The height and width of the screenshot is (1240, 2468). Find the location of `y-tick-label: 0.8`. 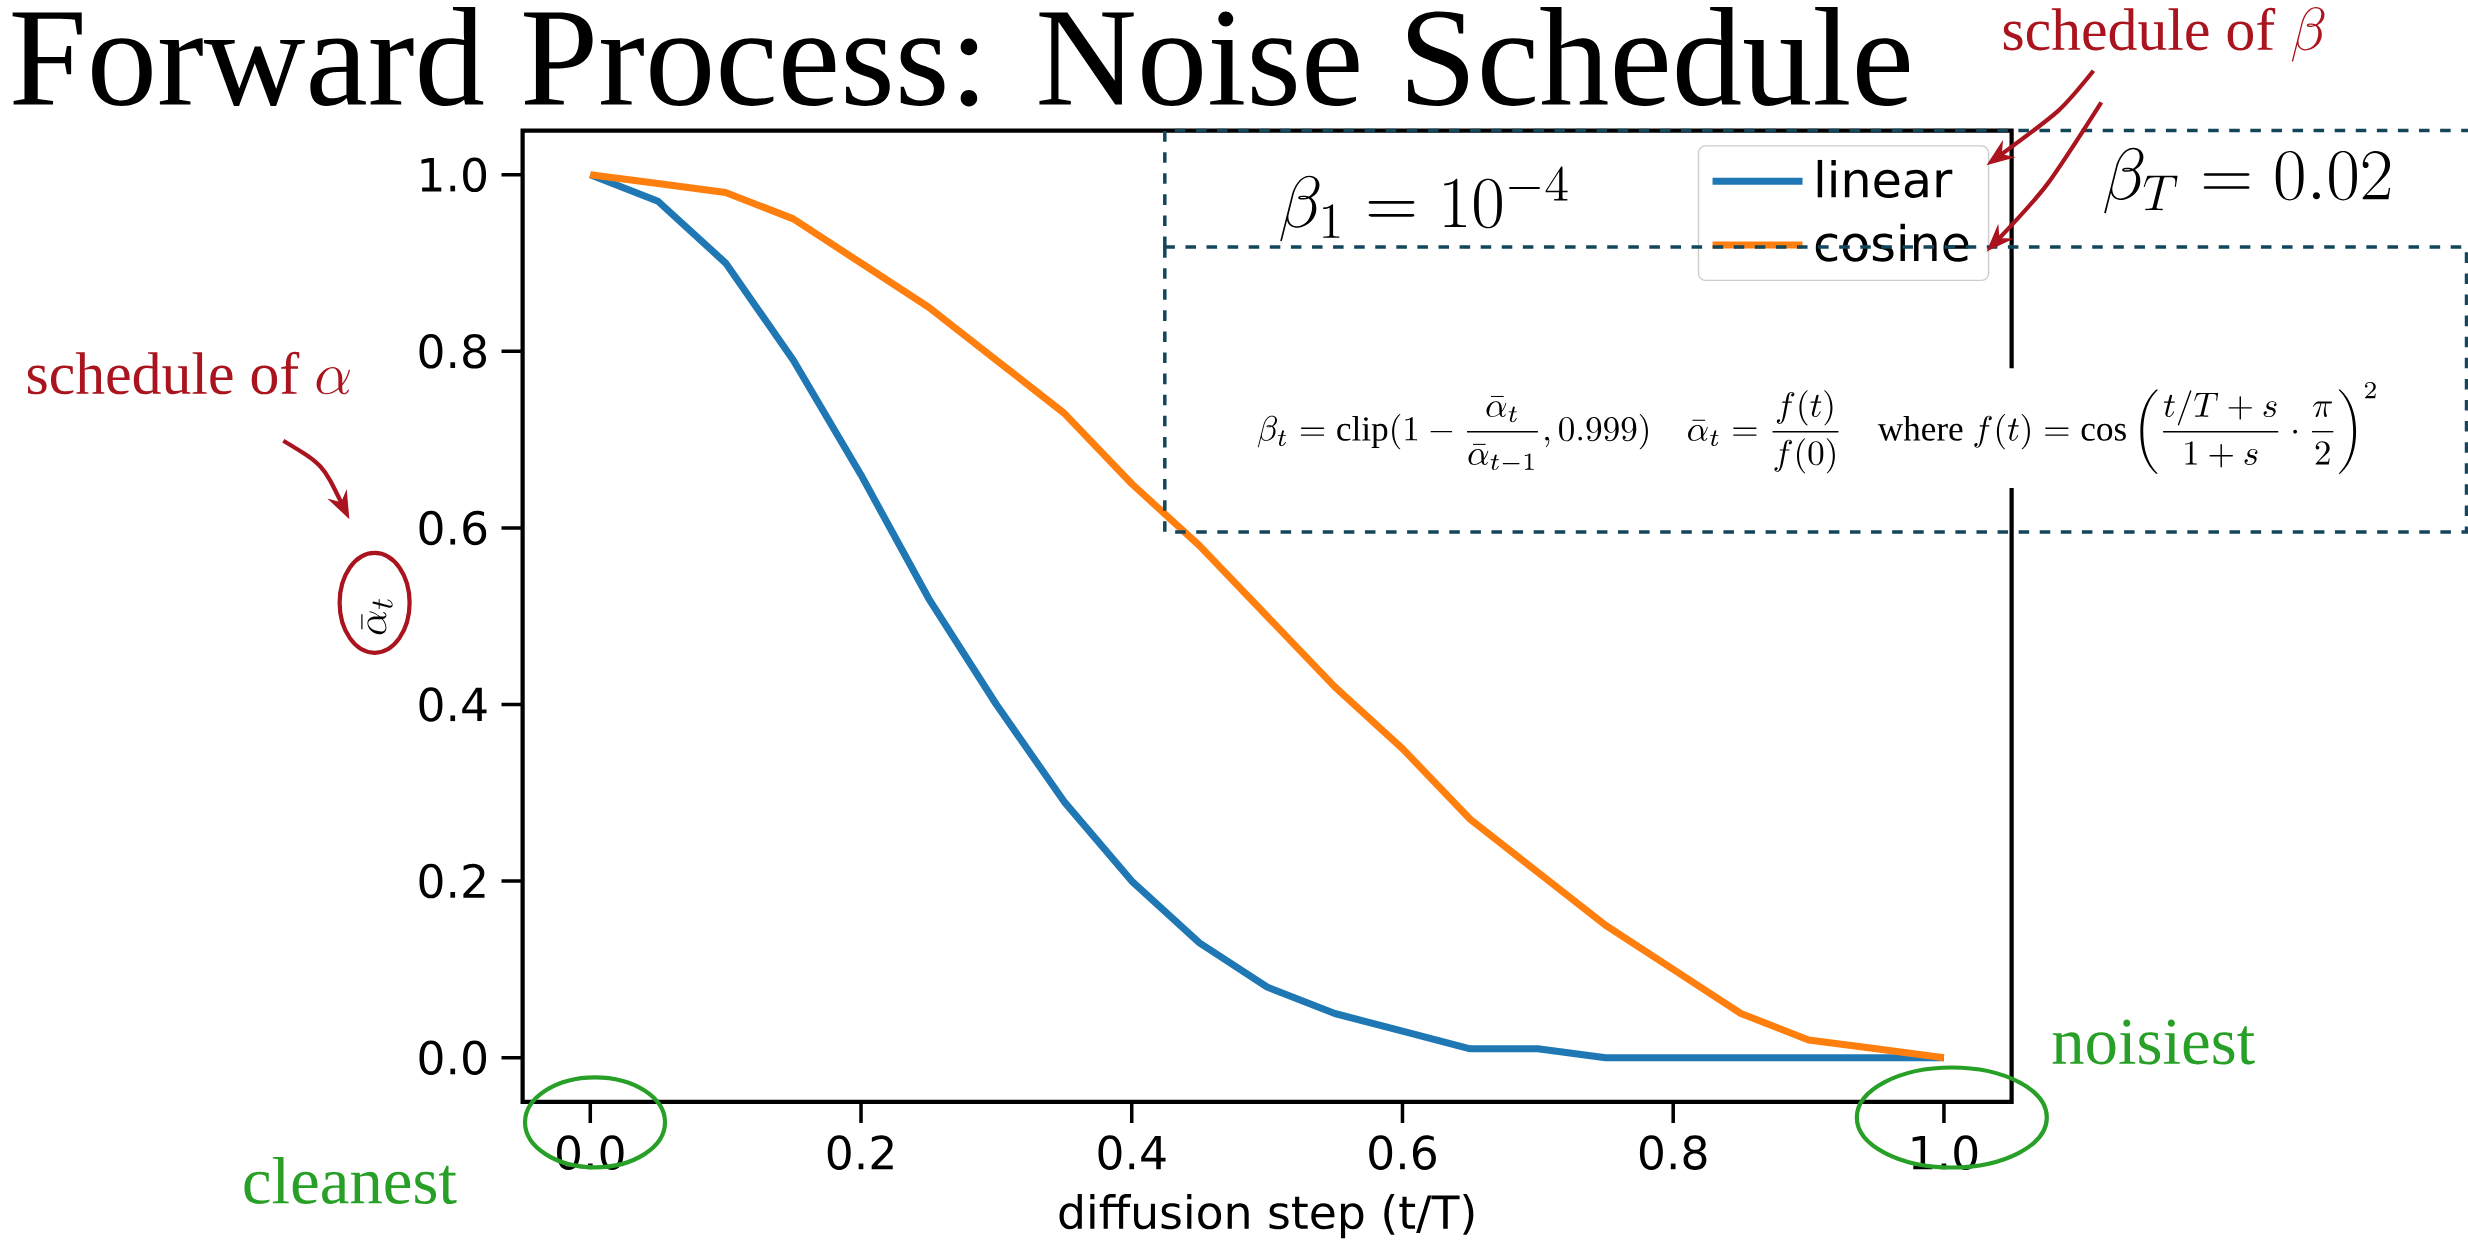

y-tick-label: 0.8 is located at coordinates (452, 351).